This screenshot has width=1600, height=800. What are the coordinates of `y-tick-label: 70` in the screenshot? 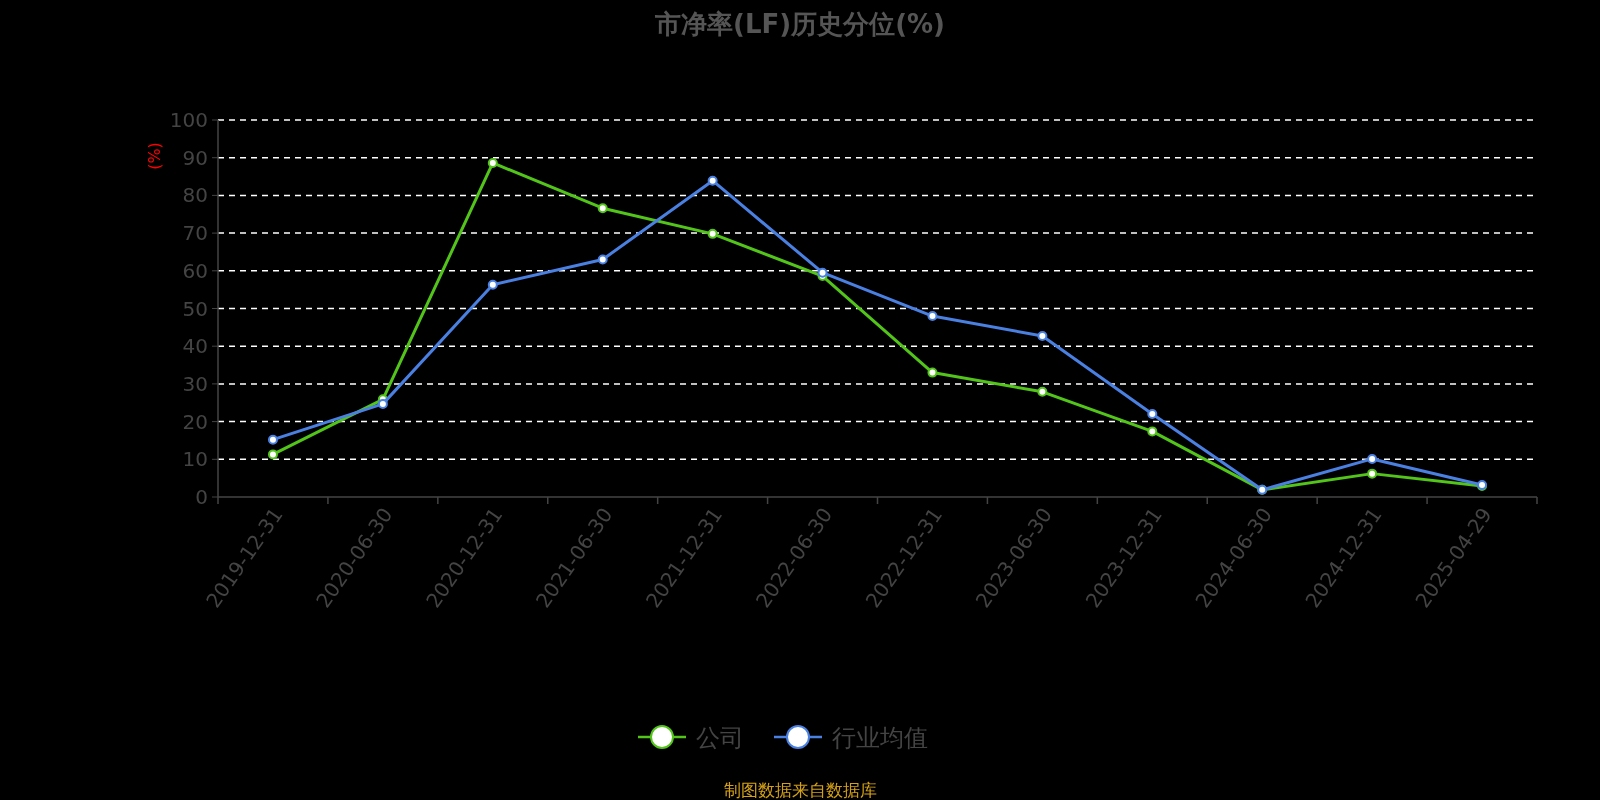 It's located at (195, 233).